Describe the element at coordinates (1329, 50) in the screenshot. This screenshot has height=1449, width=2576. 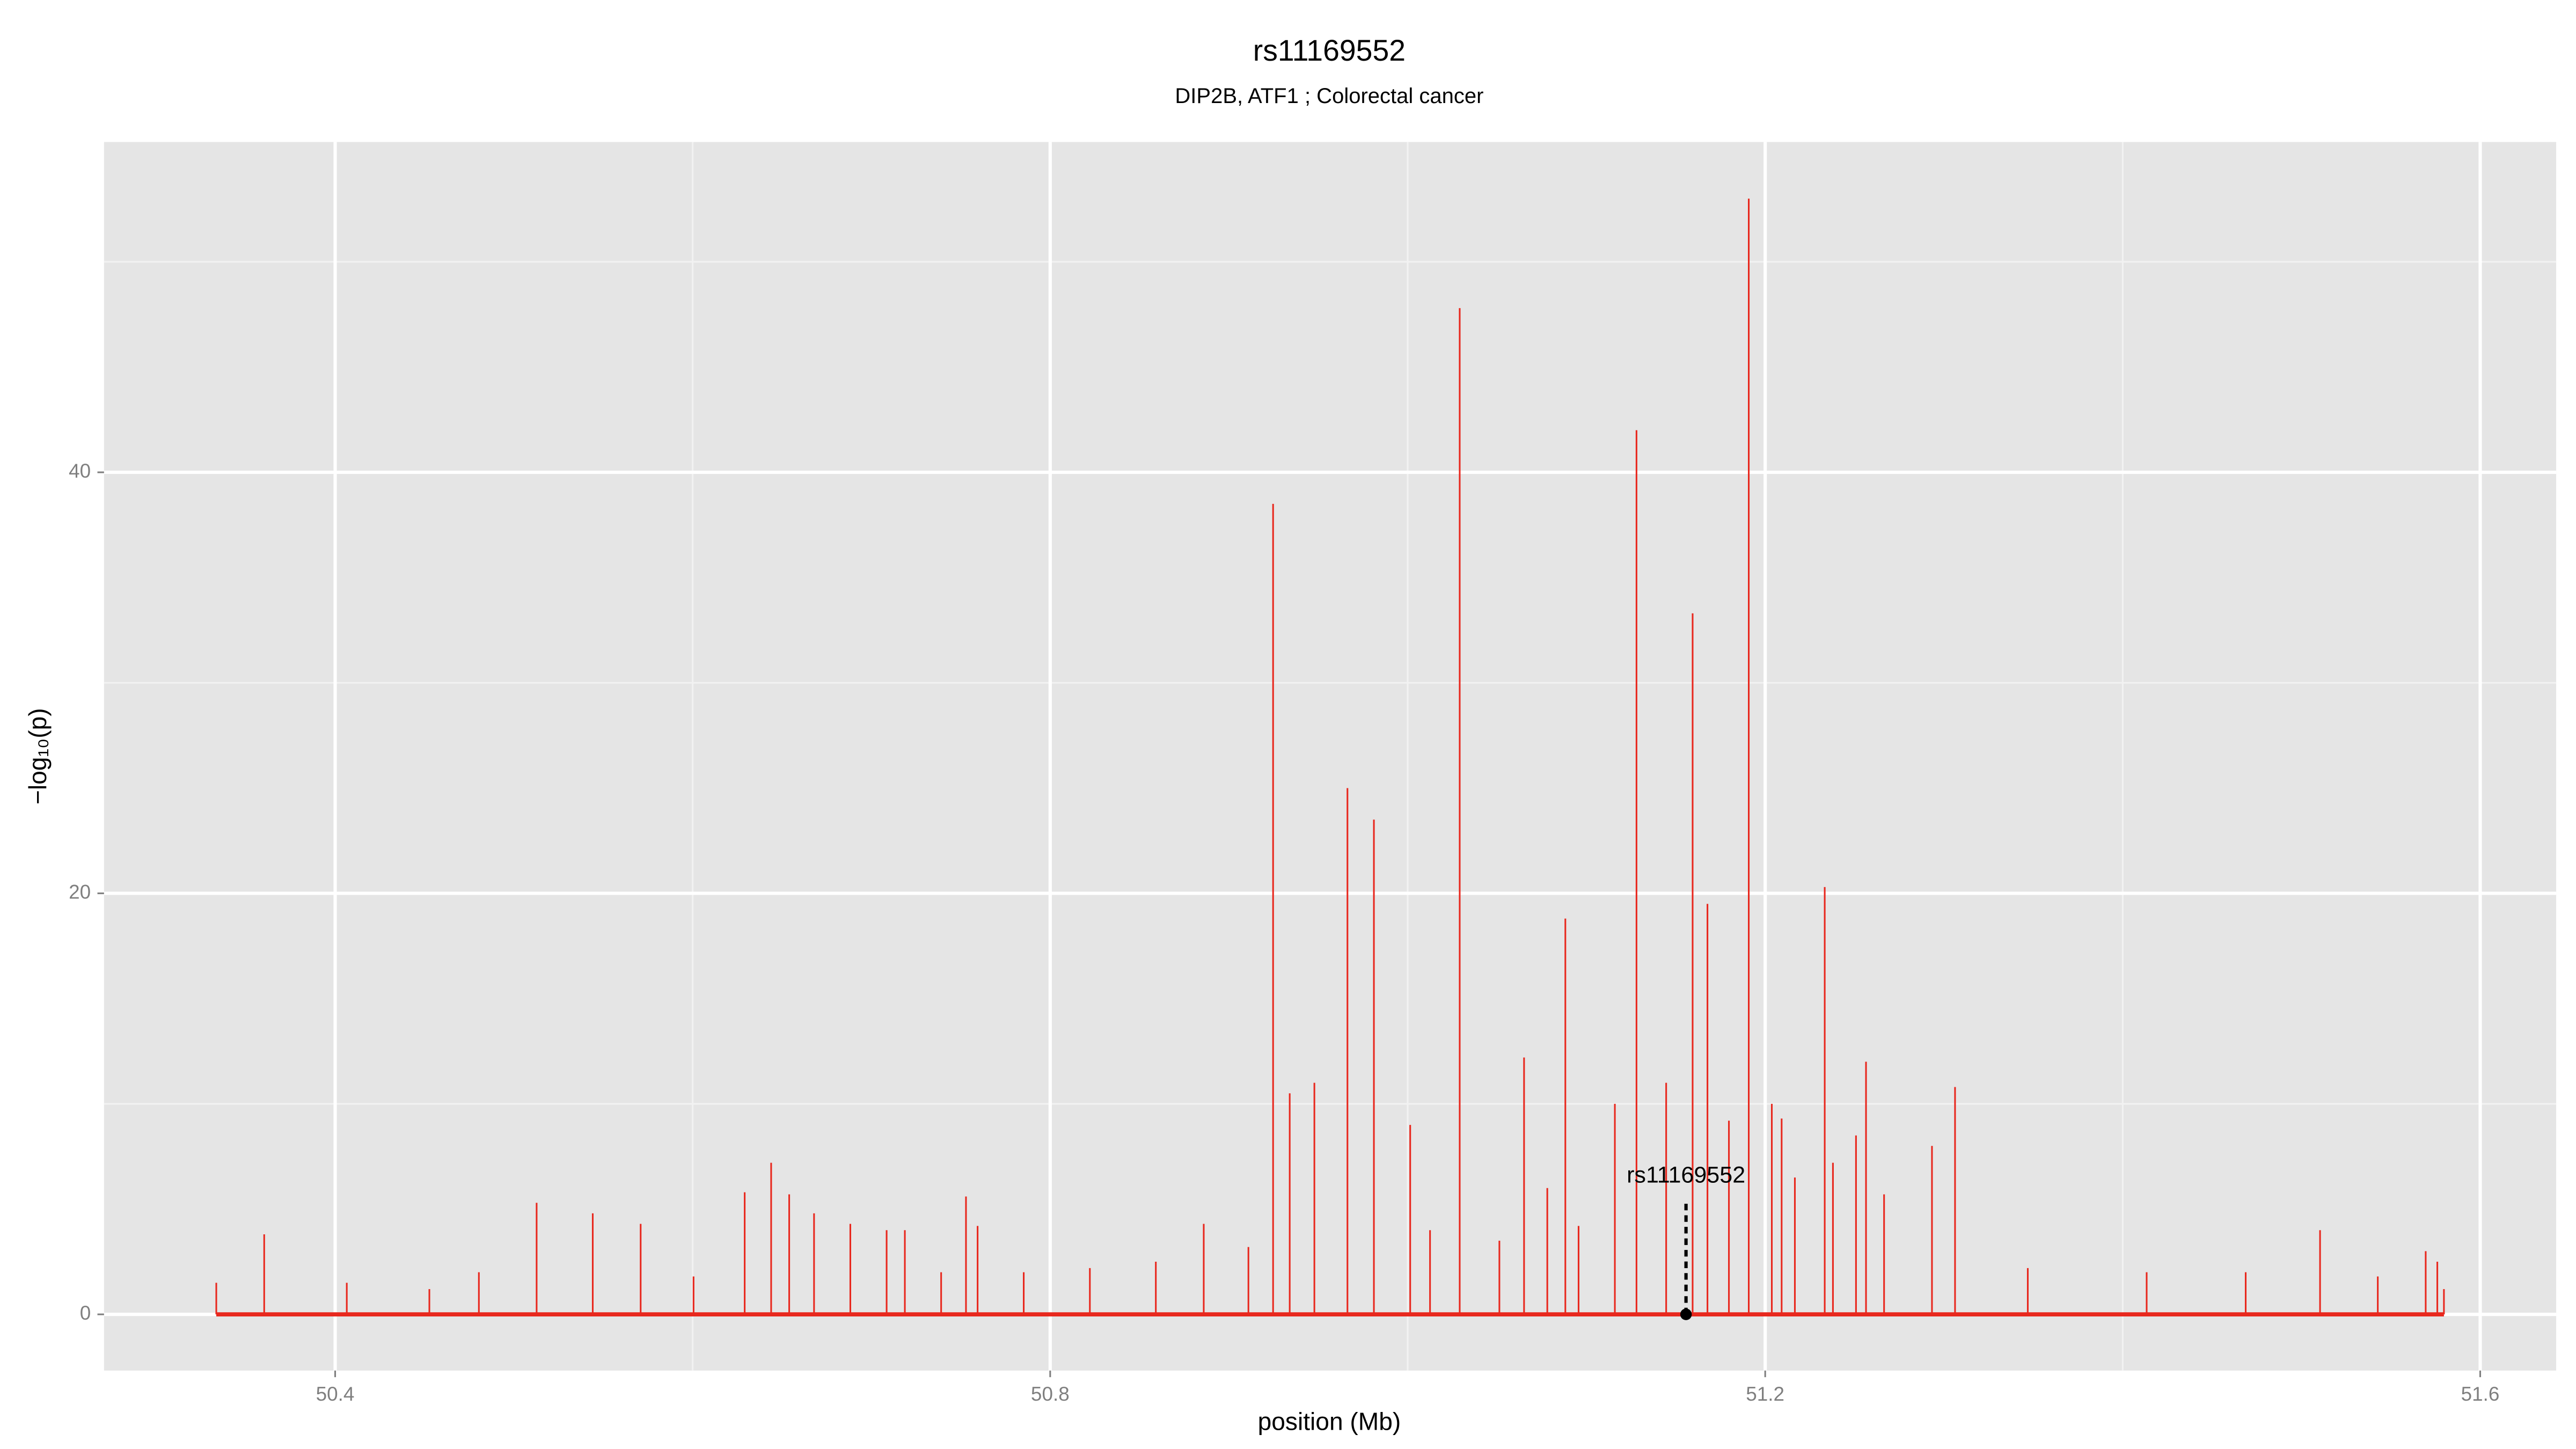
I see `chart-title: rs11169552` at that location.